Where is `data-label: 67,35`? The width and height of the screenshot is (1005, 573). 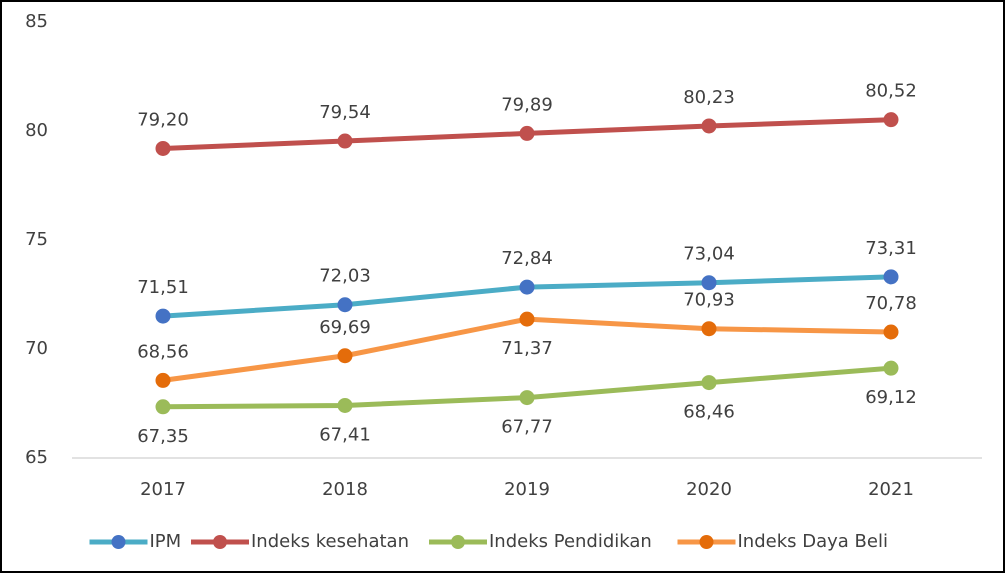 data-label: 67,35 is located at coordinates (163, 436).